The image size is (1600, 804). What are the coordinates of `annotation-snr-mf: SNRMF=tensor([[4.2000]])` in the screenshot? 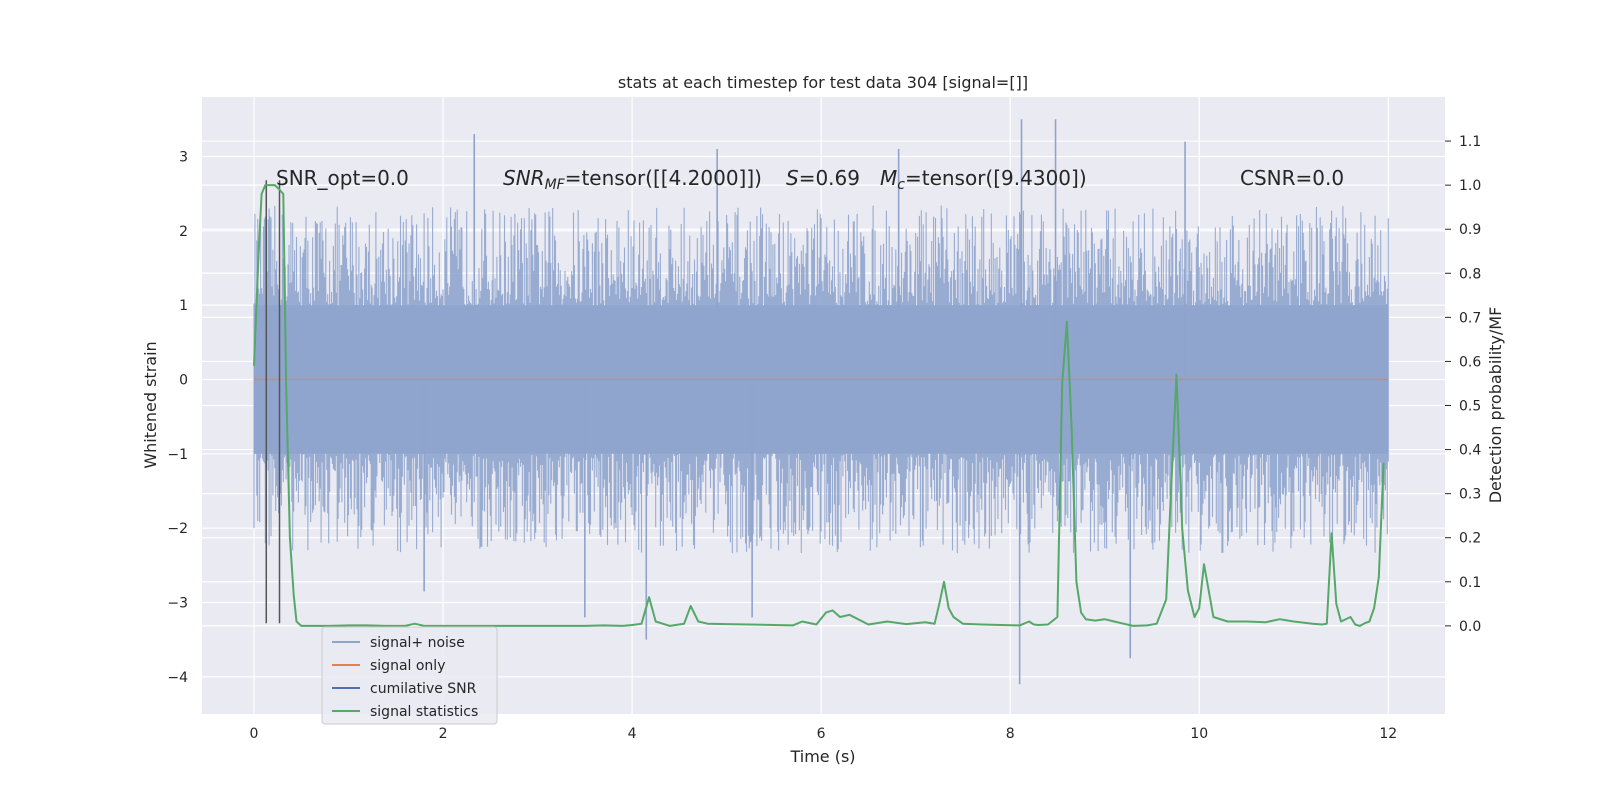 It's located at (632, 179).